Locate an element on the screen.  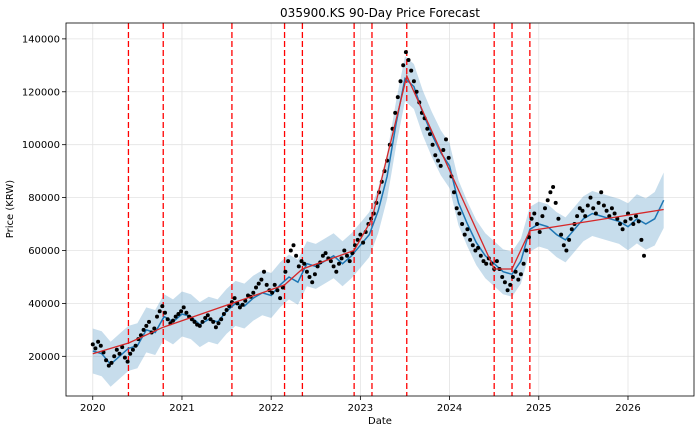
x-tick-label: 2025 is located at coordinates (538, 408).